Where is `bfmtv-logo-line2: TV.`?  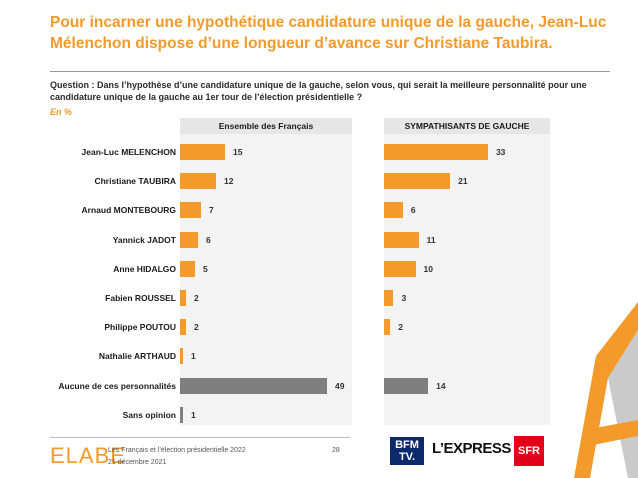 bfmtv-logo-line2: TV. is located at coordinates (407, 457).